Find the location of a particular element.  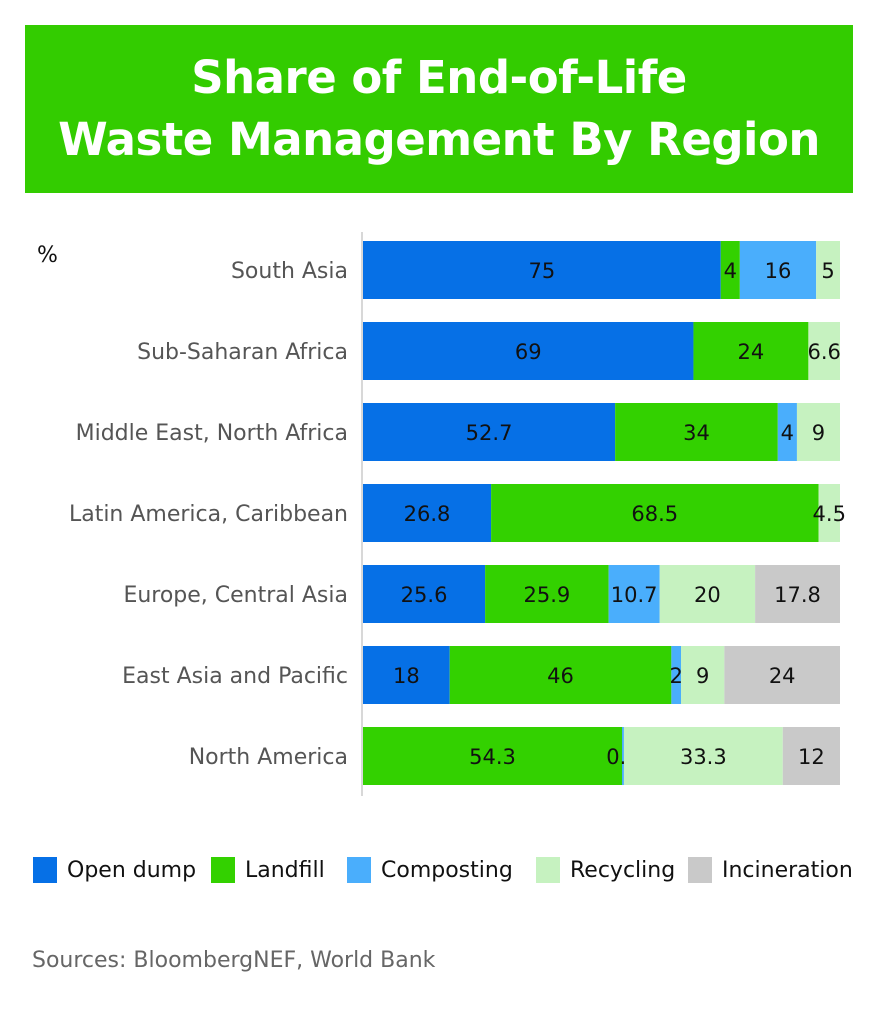

data-label: 2 is located at coordinates (675, 676).